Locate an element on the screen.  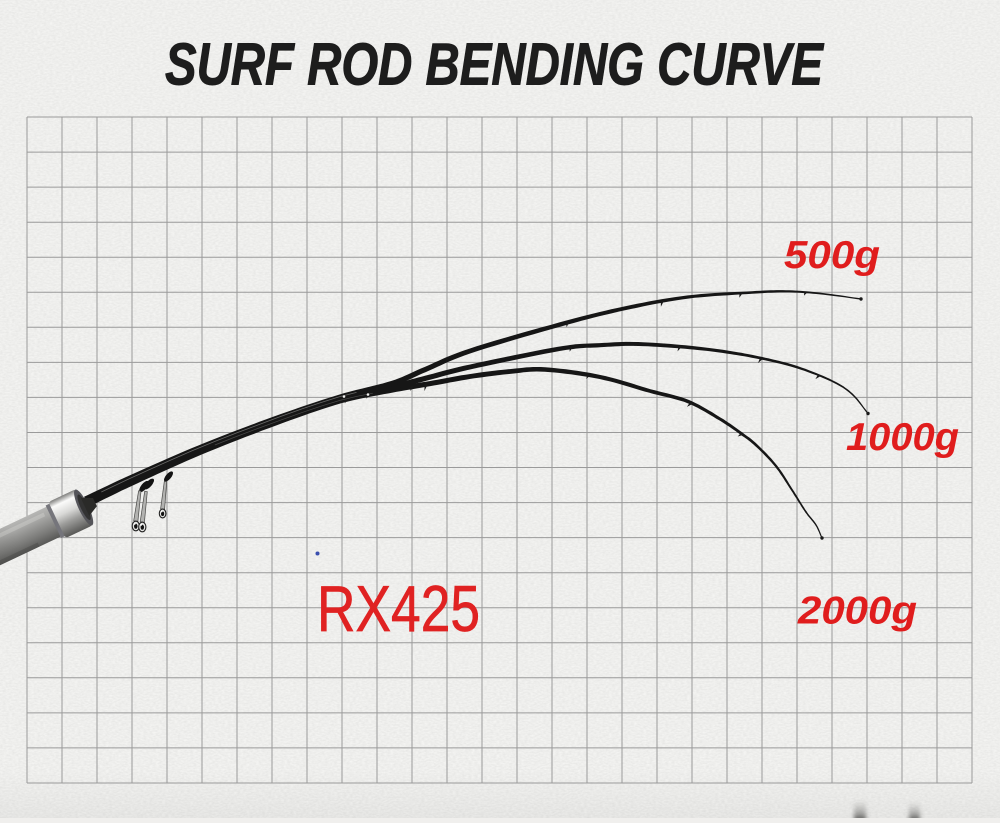
svg-text: 2000g is located at coordinates (857, 611).